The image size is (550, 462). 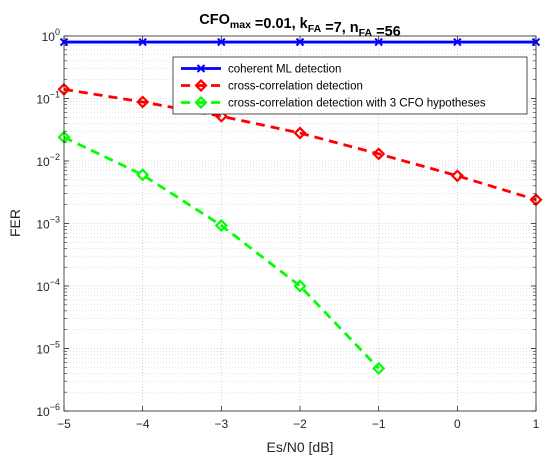 I want to click on x-tick-label: −4, so click(x=143, y=424).